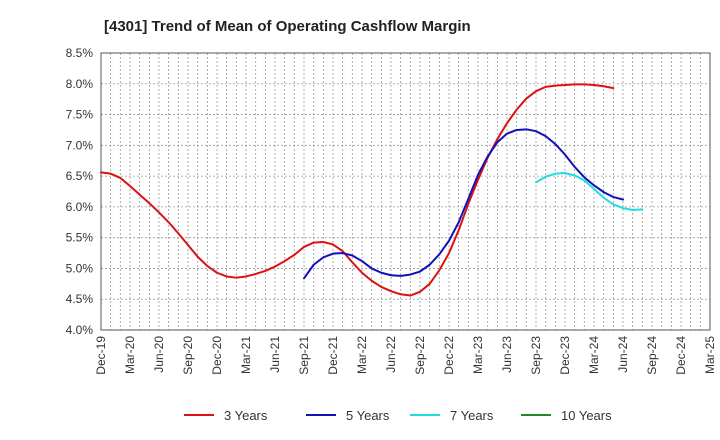 This screenshot has width=720, height=440. What do you see at coordinates (80, 299) in the screenshot?
I see `y-tick-label: 4.5%` at bounding box center [80, 299].